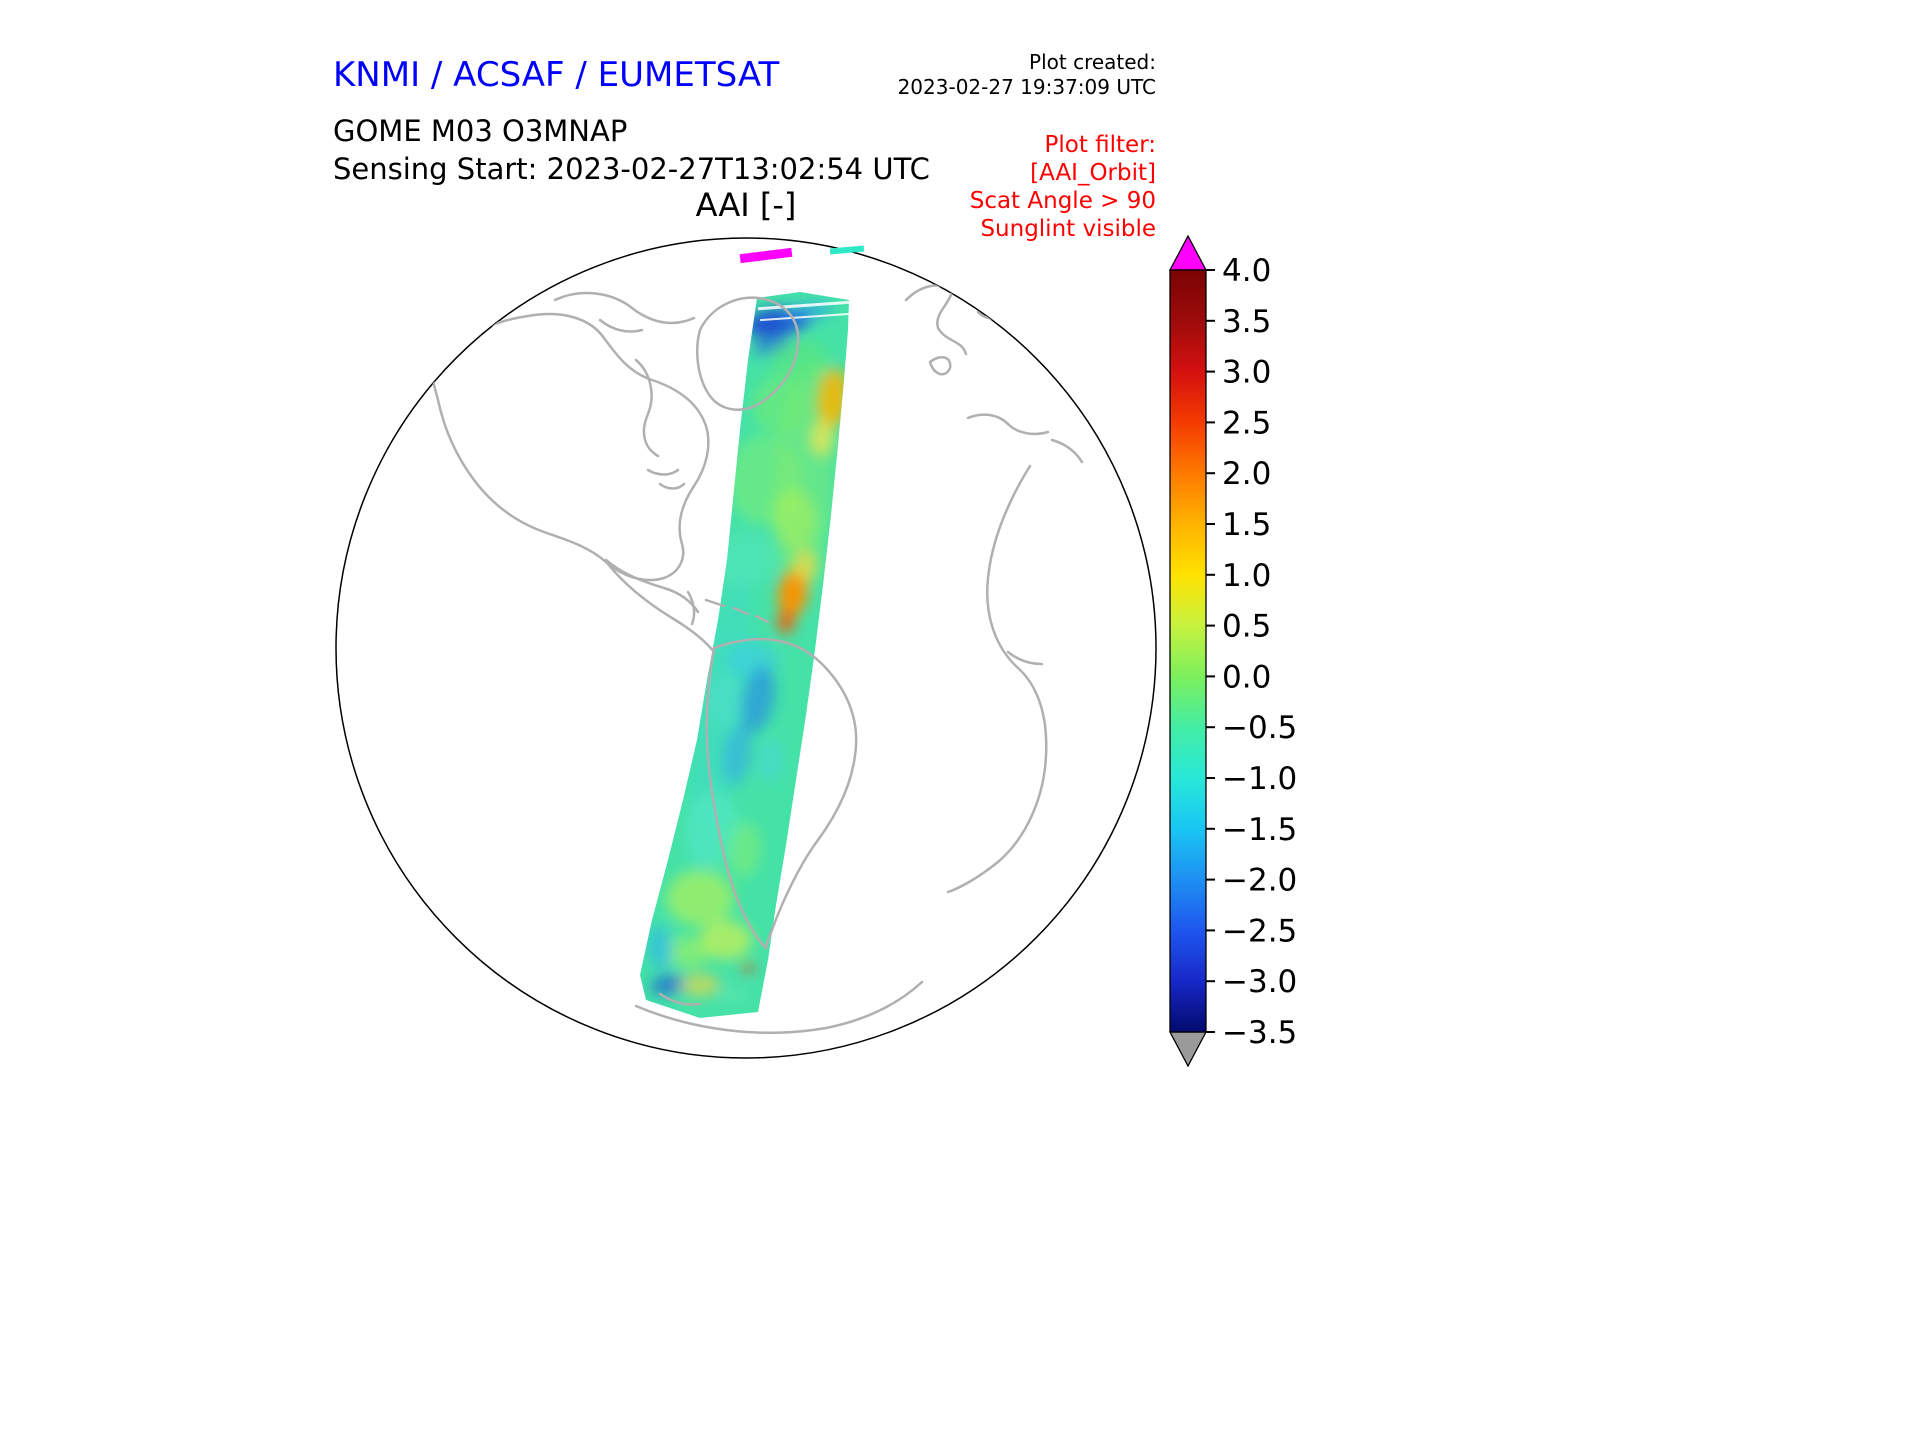 Image resolution: width=1920 pixels, height=1440 pixels. Describe the element at coordinates (1246, 373) in the screenshot. I see `colorbar-tick-label: 3.0` at that location.